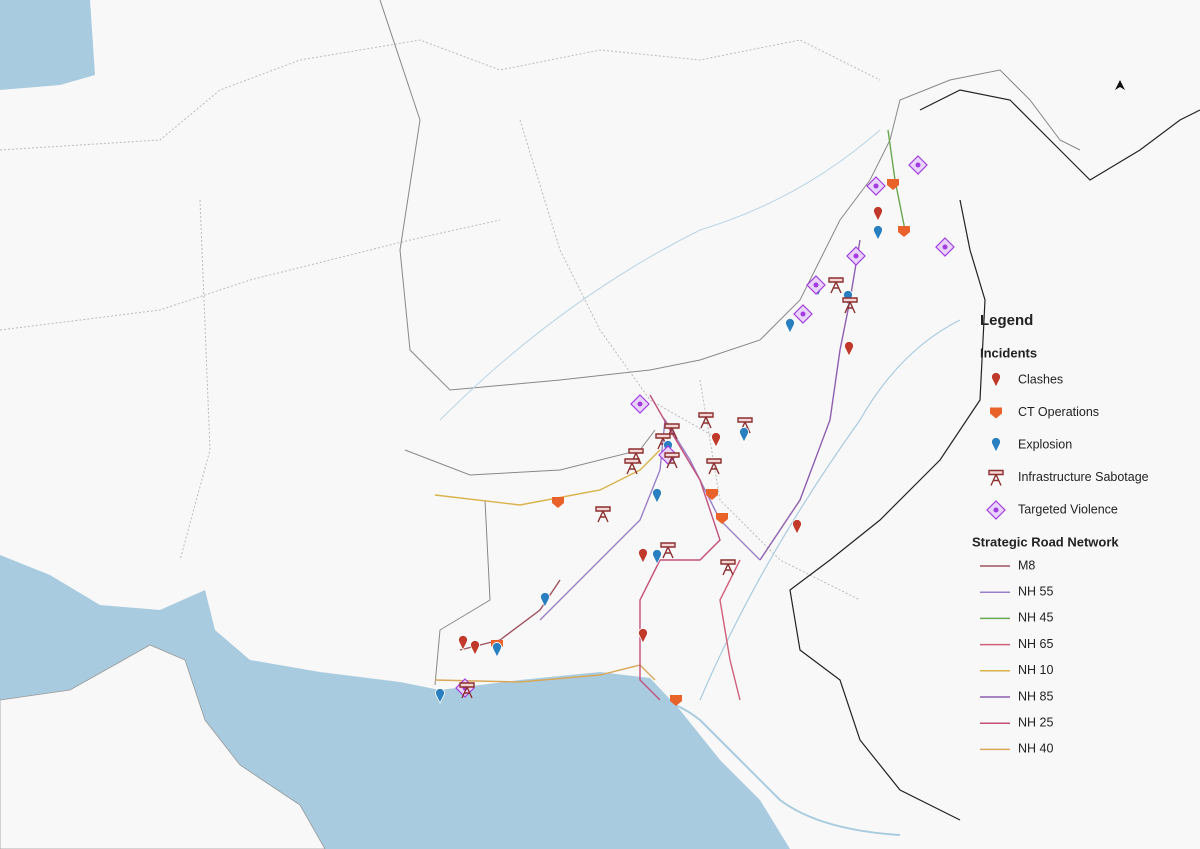  What do you see at coordinates (1040, 379) in the screenshot?
I see `legend-label: Clashes` at bounding box center [1040, 379].